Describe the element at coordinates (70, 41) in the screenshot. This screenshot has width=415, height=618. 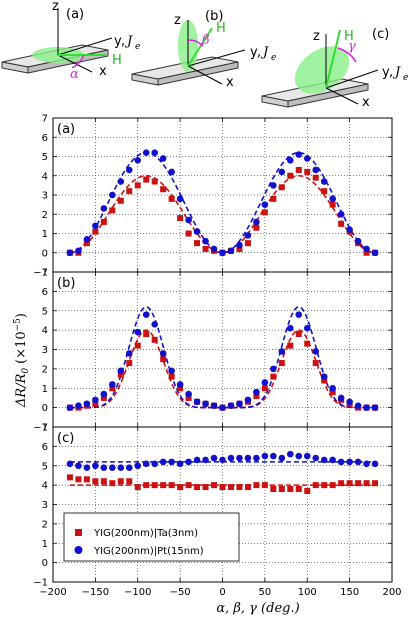
I see `schematic-a: z (a) y , J e x H α` at that location.